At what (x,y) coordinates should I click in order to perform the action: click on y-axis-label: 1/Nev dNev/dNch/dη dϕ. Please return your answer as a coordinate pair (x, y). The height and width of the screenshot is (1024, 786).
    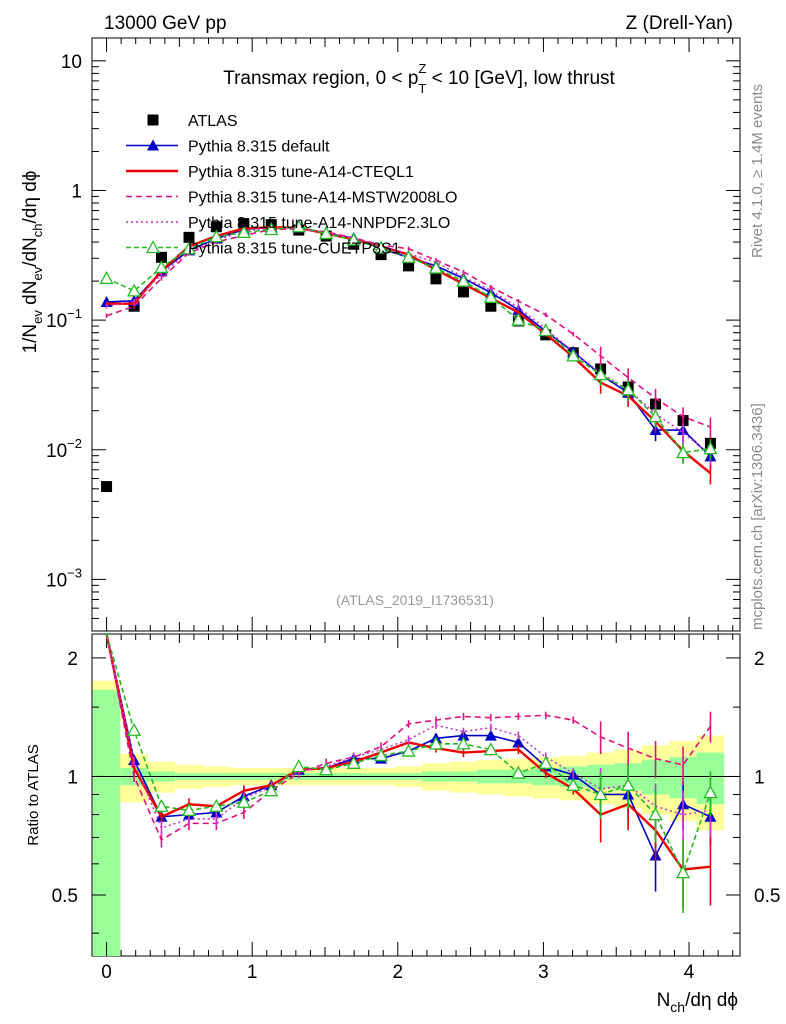
    Looking at the image, I should click on (32, 262).